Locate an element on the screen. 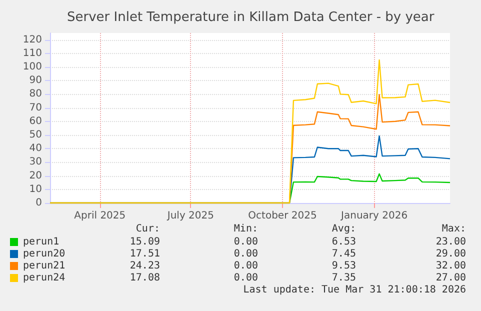 This screenshot has width=481, height=311. y-tick-label: 90 is located at coordinates (35, 80).